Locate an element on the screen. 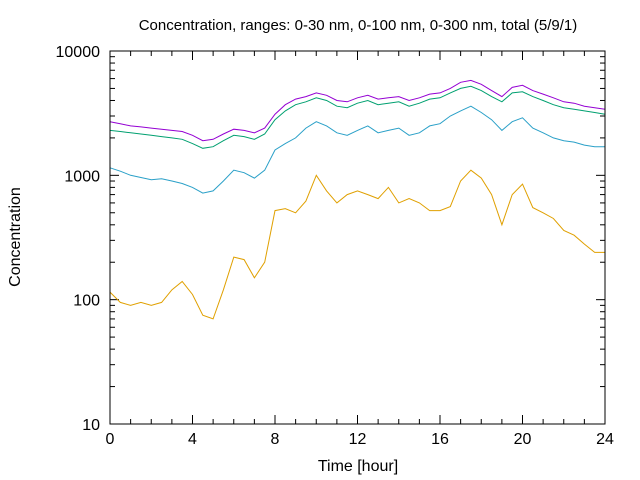 Image resolution: width=640 pixels, height=480 pixels. x-tick-label: 24 is located at coordinates (605, 439).